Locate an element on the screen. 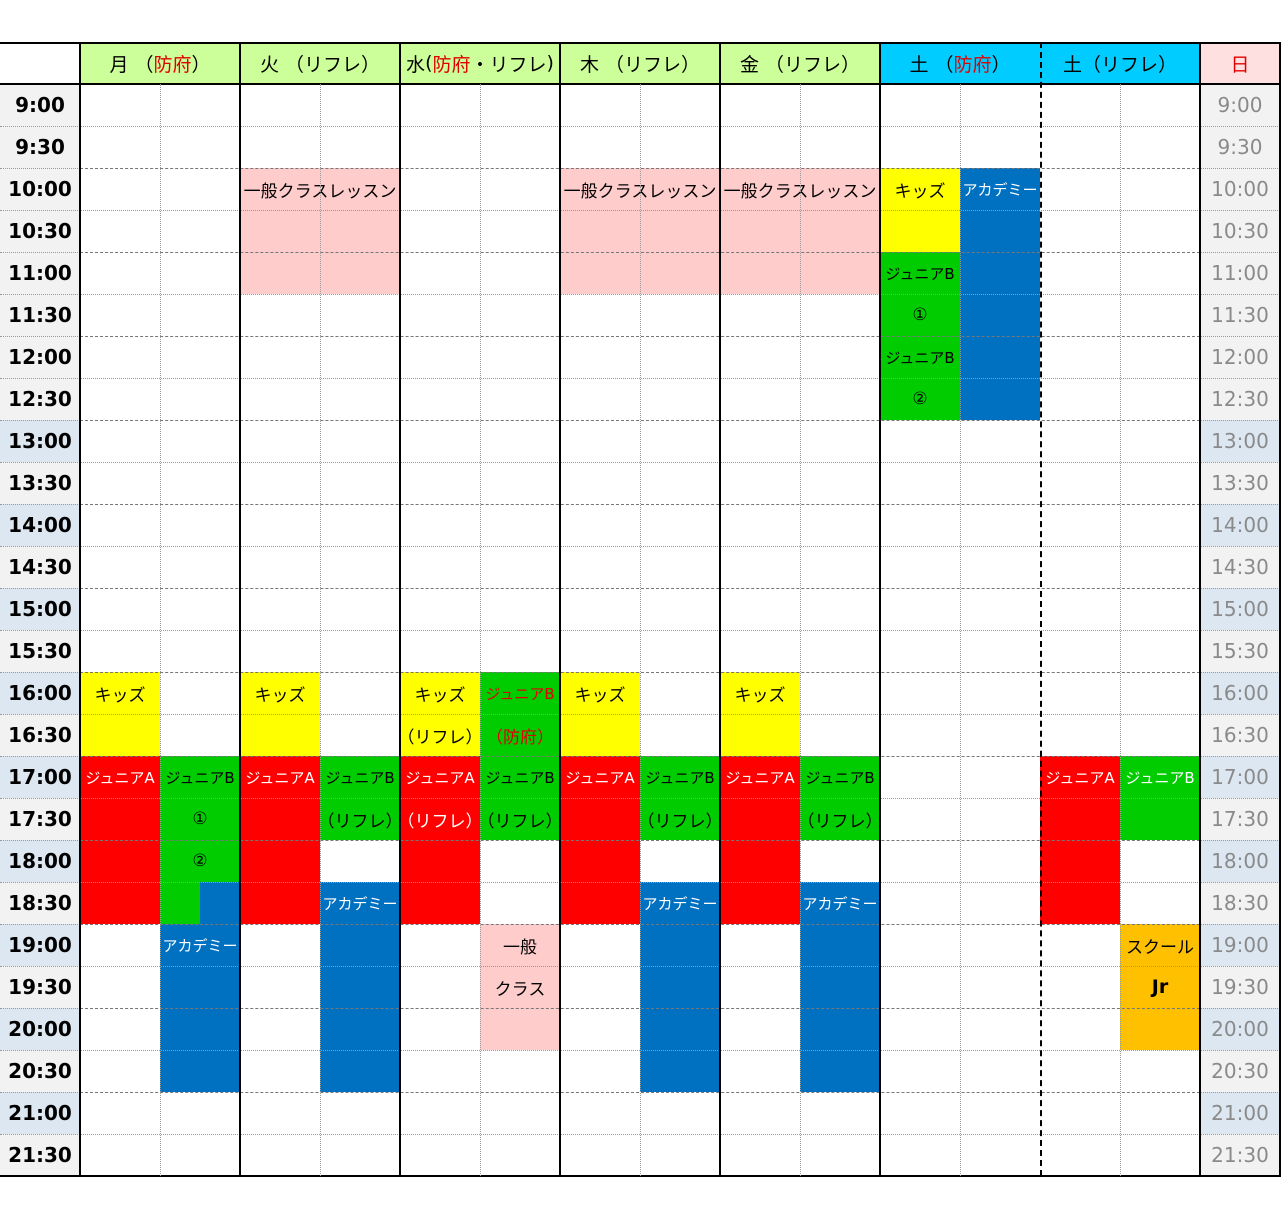  time-label-right: 16:00 is located at coordinates (1240, 693).